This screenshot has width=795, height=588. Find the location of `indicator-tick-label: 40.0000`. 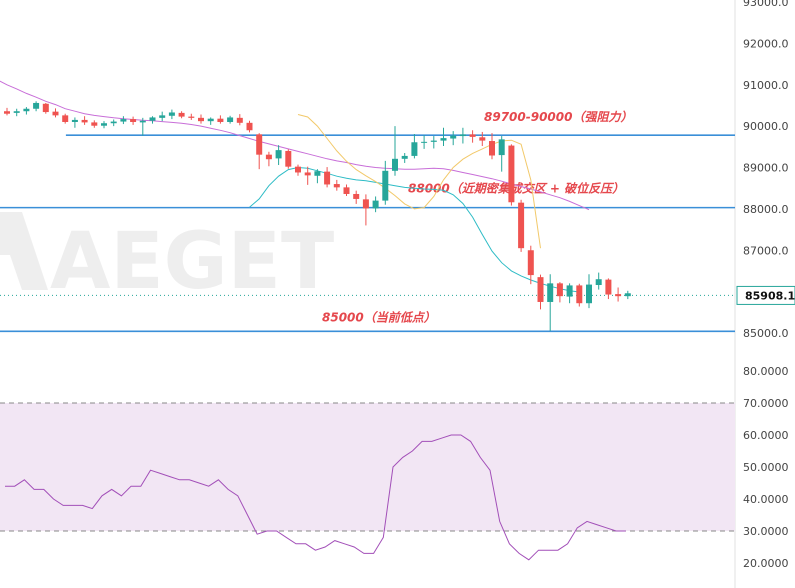

indicator-tick-label: 40.0000 is located at coordinates (766, 499).